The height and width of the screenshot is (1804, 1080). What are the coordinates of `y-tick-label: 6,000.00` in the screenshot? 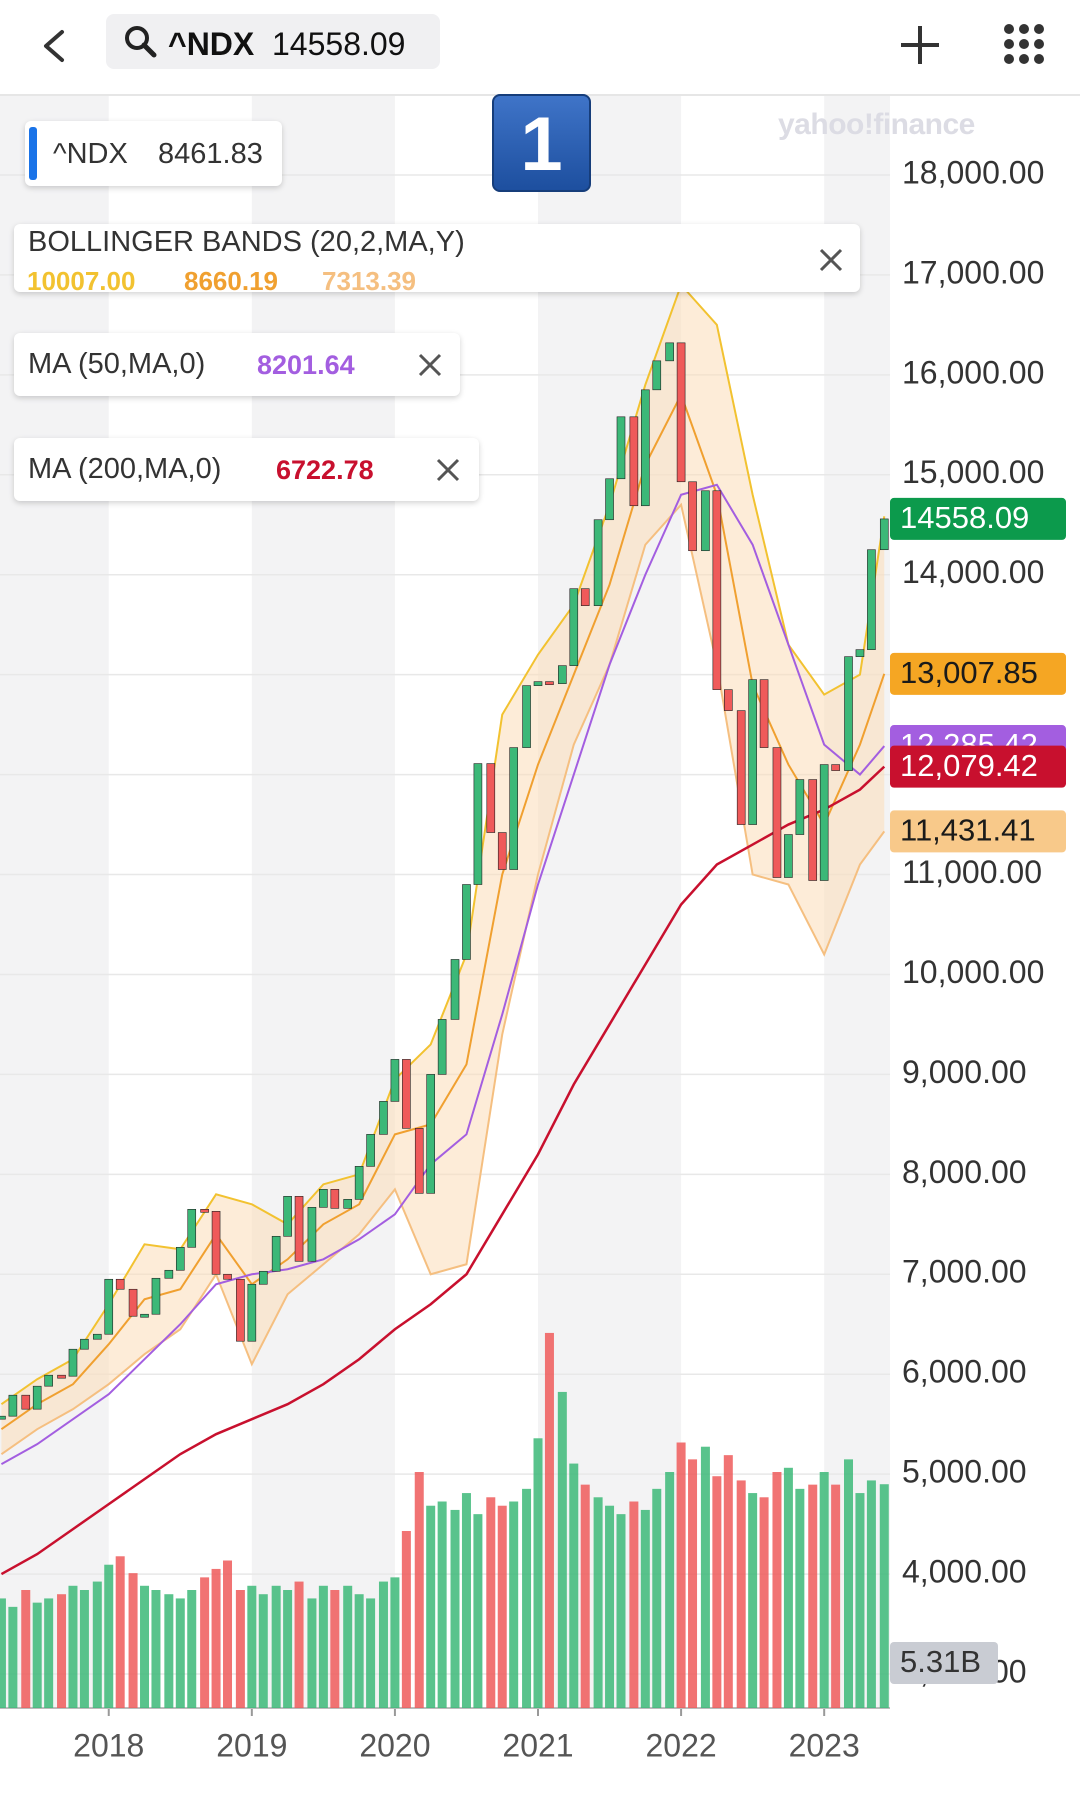 It's located at (964, 1372).